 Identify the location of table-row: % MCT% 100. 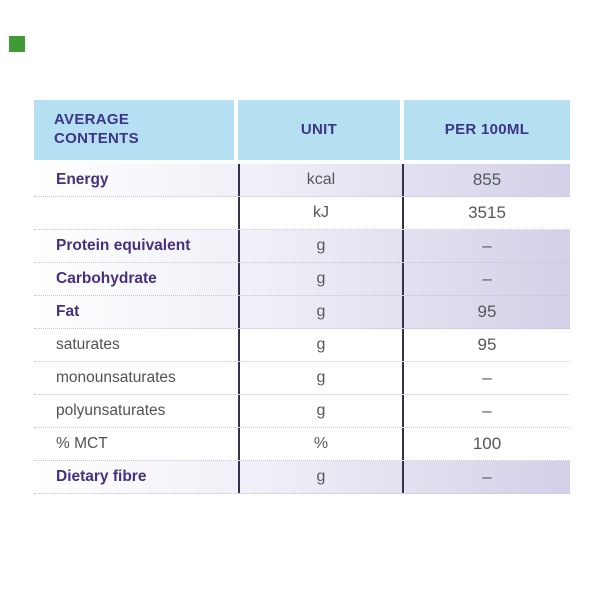
(302, 444).